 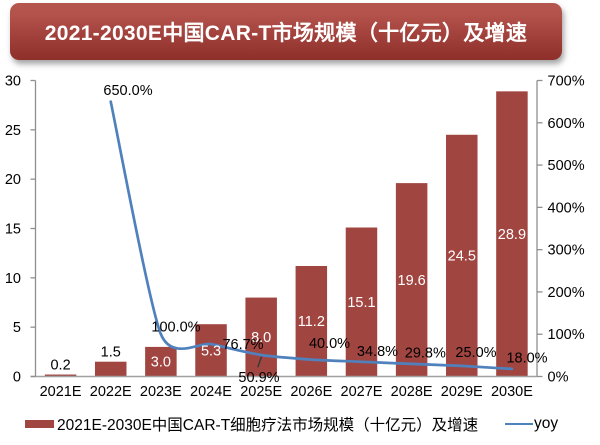 I want to click on right-axis-tick-label-0: 0%, so click(x=558, y=378).